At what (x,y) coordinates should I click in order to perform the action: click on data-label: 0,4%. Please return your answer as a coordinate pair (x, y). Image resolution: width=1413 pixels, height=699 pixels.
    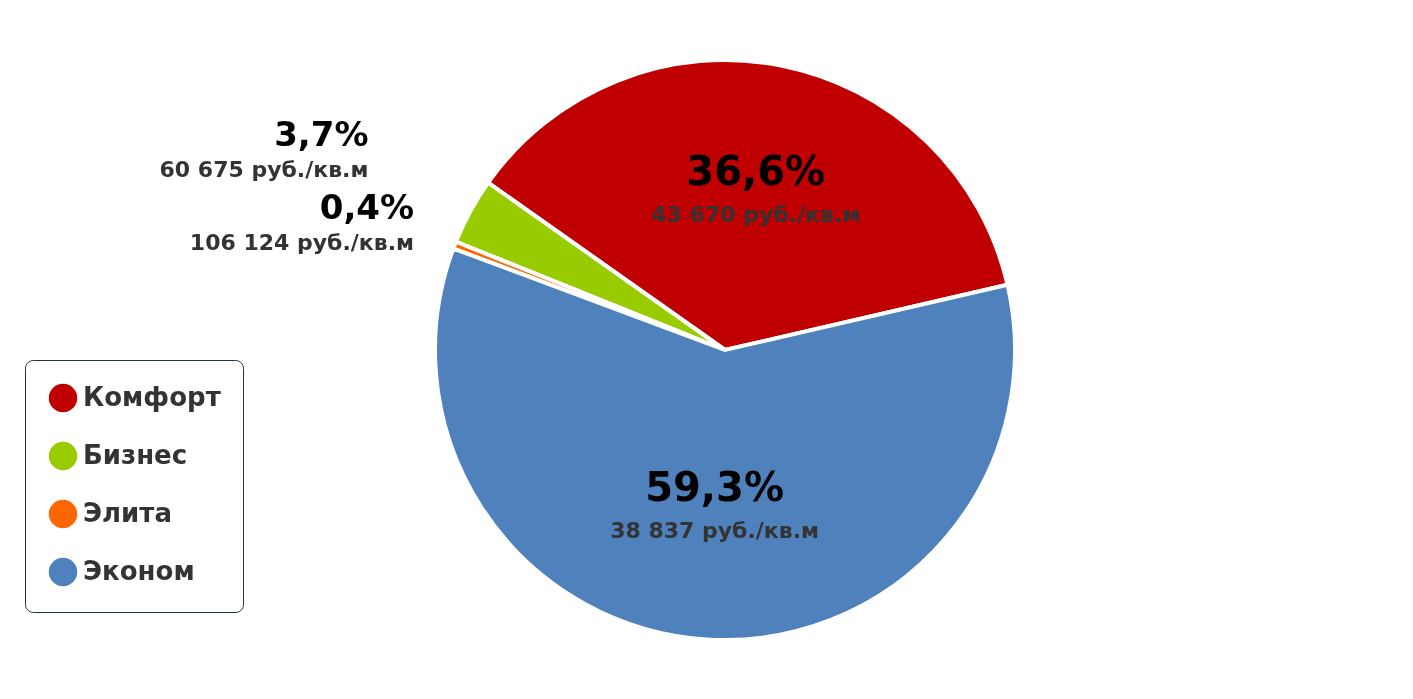
    Looking at the image, I should click on (367, 207).